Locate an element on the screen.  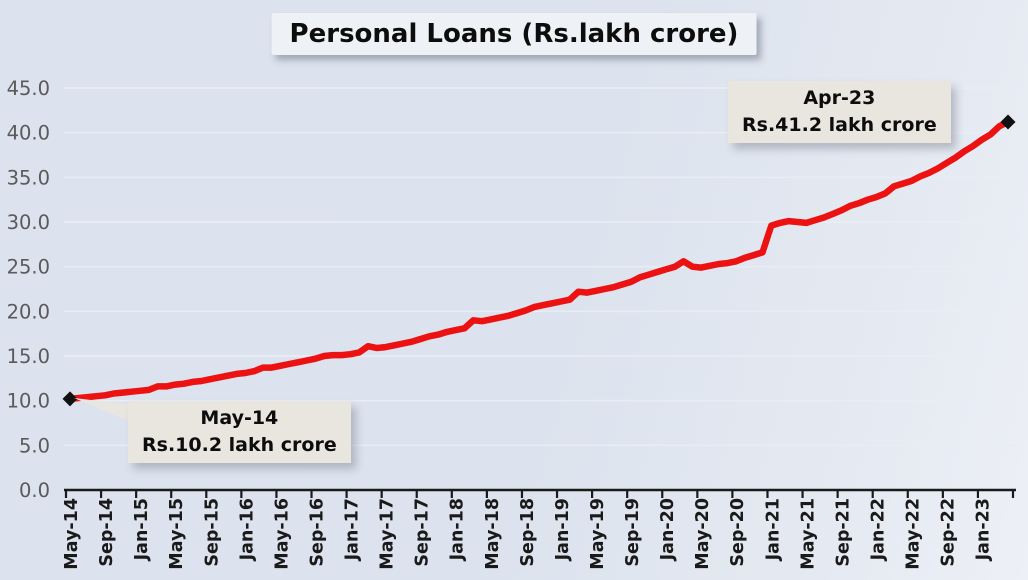
x-axis-label: Jan-20 is located at coordinates (668, 529).